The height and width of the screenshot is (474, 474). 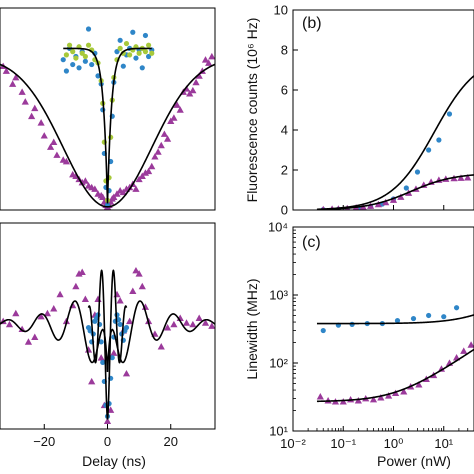 I want to click on panel-b-ylabel: Fluorescence counts (10⁶ Hz), so click(x=252, y=110).